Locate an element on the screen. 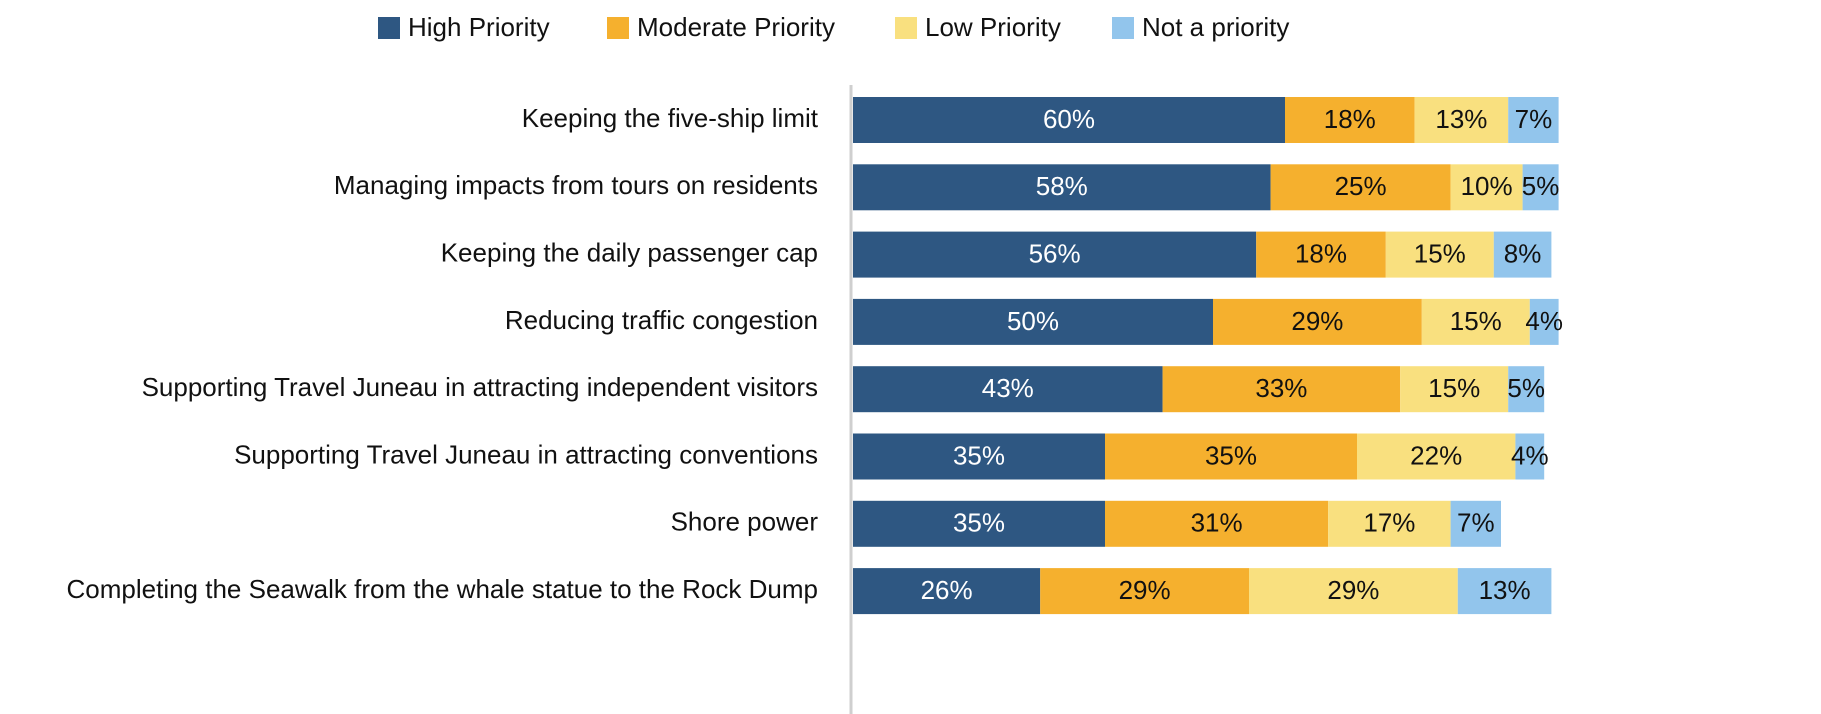 This screenshot has width=1821, height=714. data-label: 60% is located at coordinates (1069, 119).